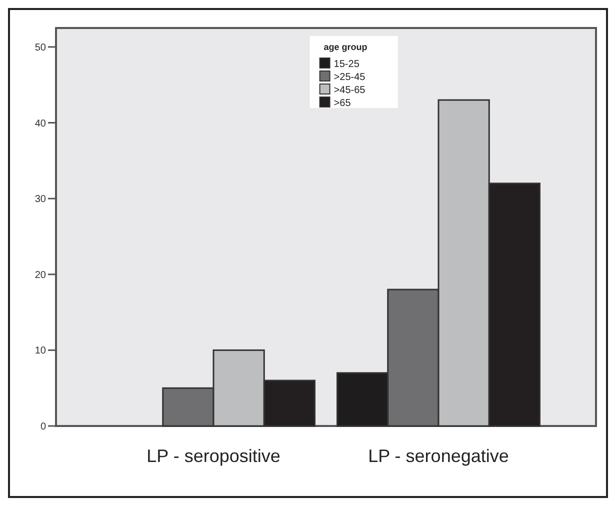 The height and width of the screenshot is (506, 615). Describe the element at coordinates (40, 124) in the screenshot. I see `y-tick-label: 40` at that location.